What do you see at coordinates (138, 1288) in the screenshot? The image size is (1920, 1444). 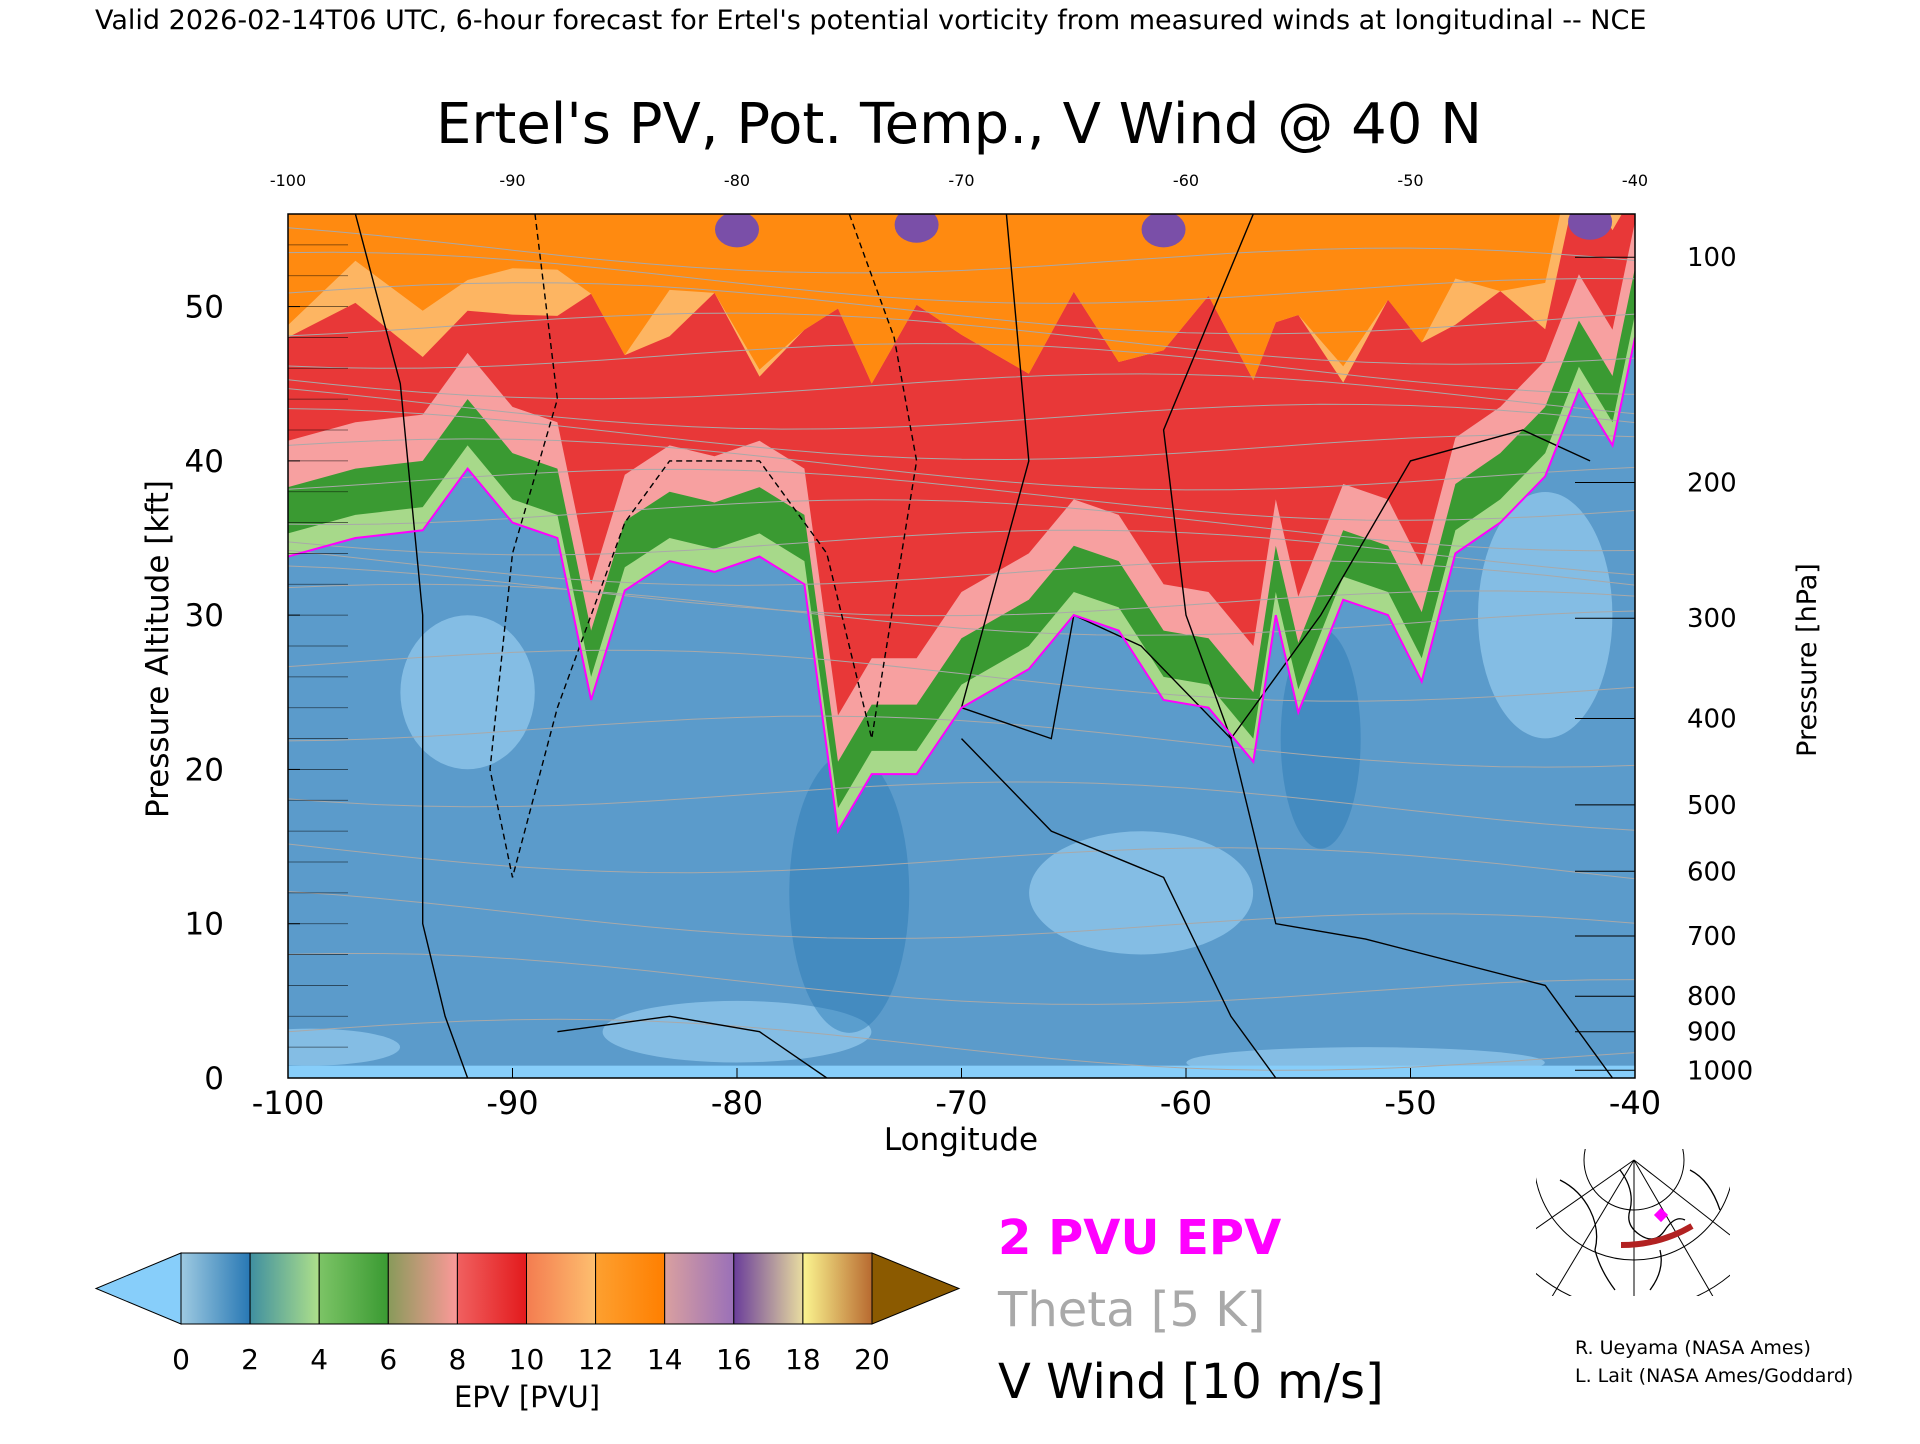 I see `colorbar-below-triangle` at bounding box center [138, 1288].